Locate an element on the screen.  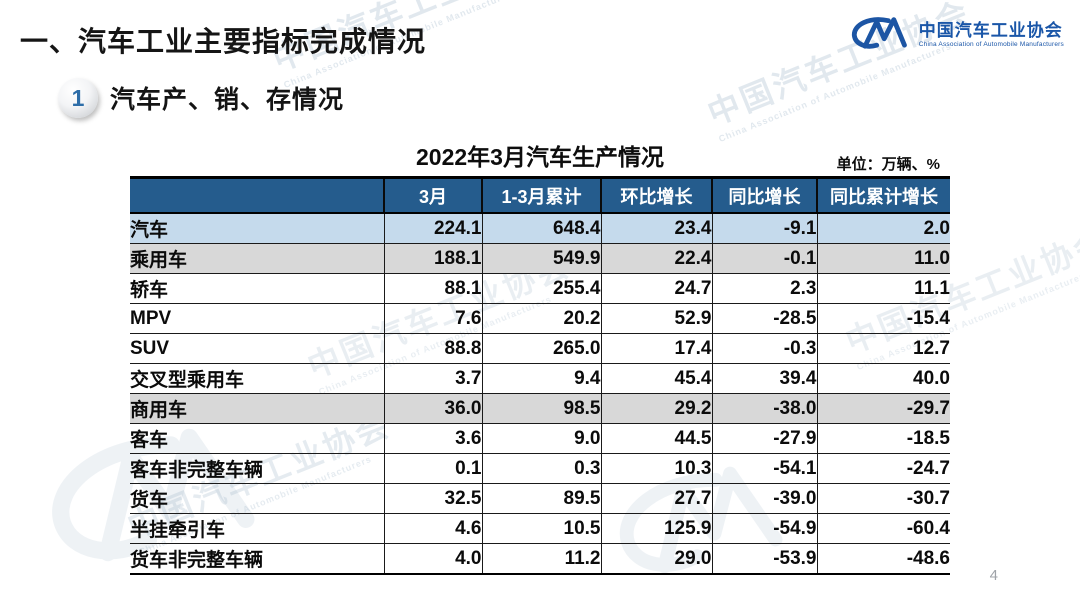
cell-value: 98.5 is located at coordinates (541, 408).